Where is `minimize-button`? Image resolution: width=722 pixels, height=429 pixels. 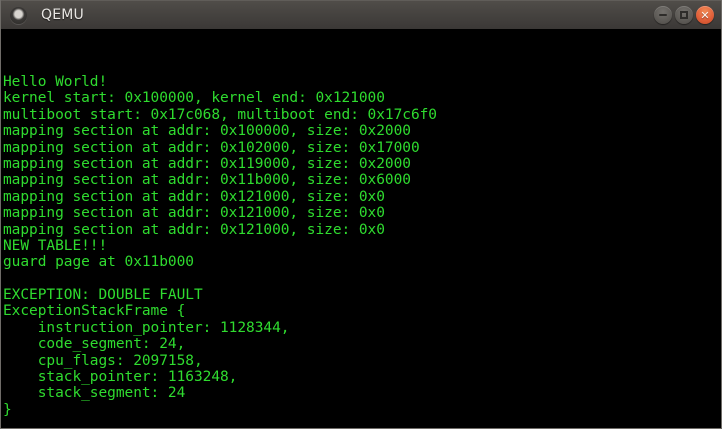
minimize-button is located at coordinates (663, 15).